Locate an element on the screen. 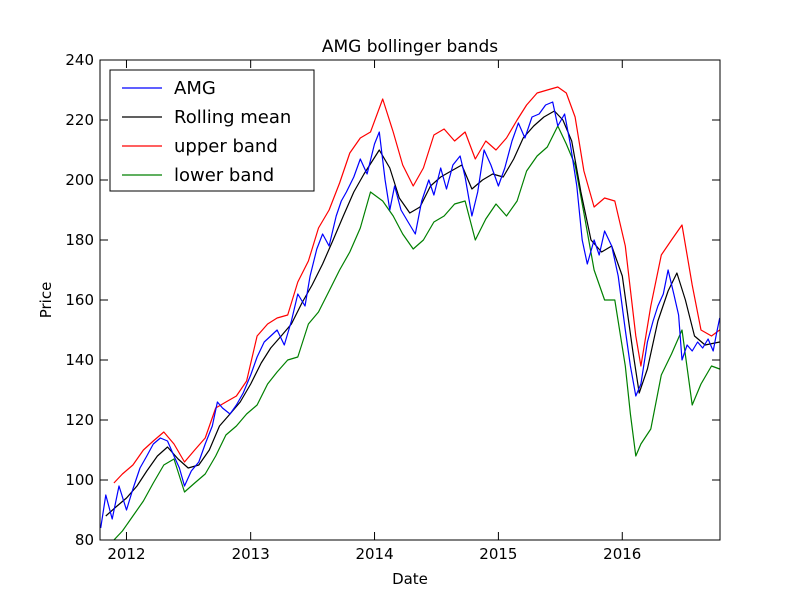  y-tick-label: 200 is located at coordinates (79, 180).